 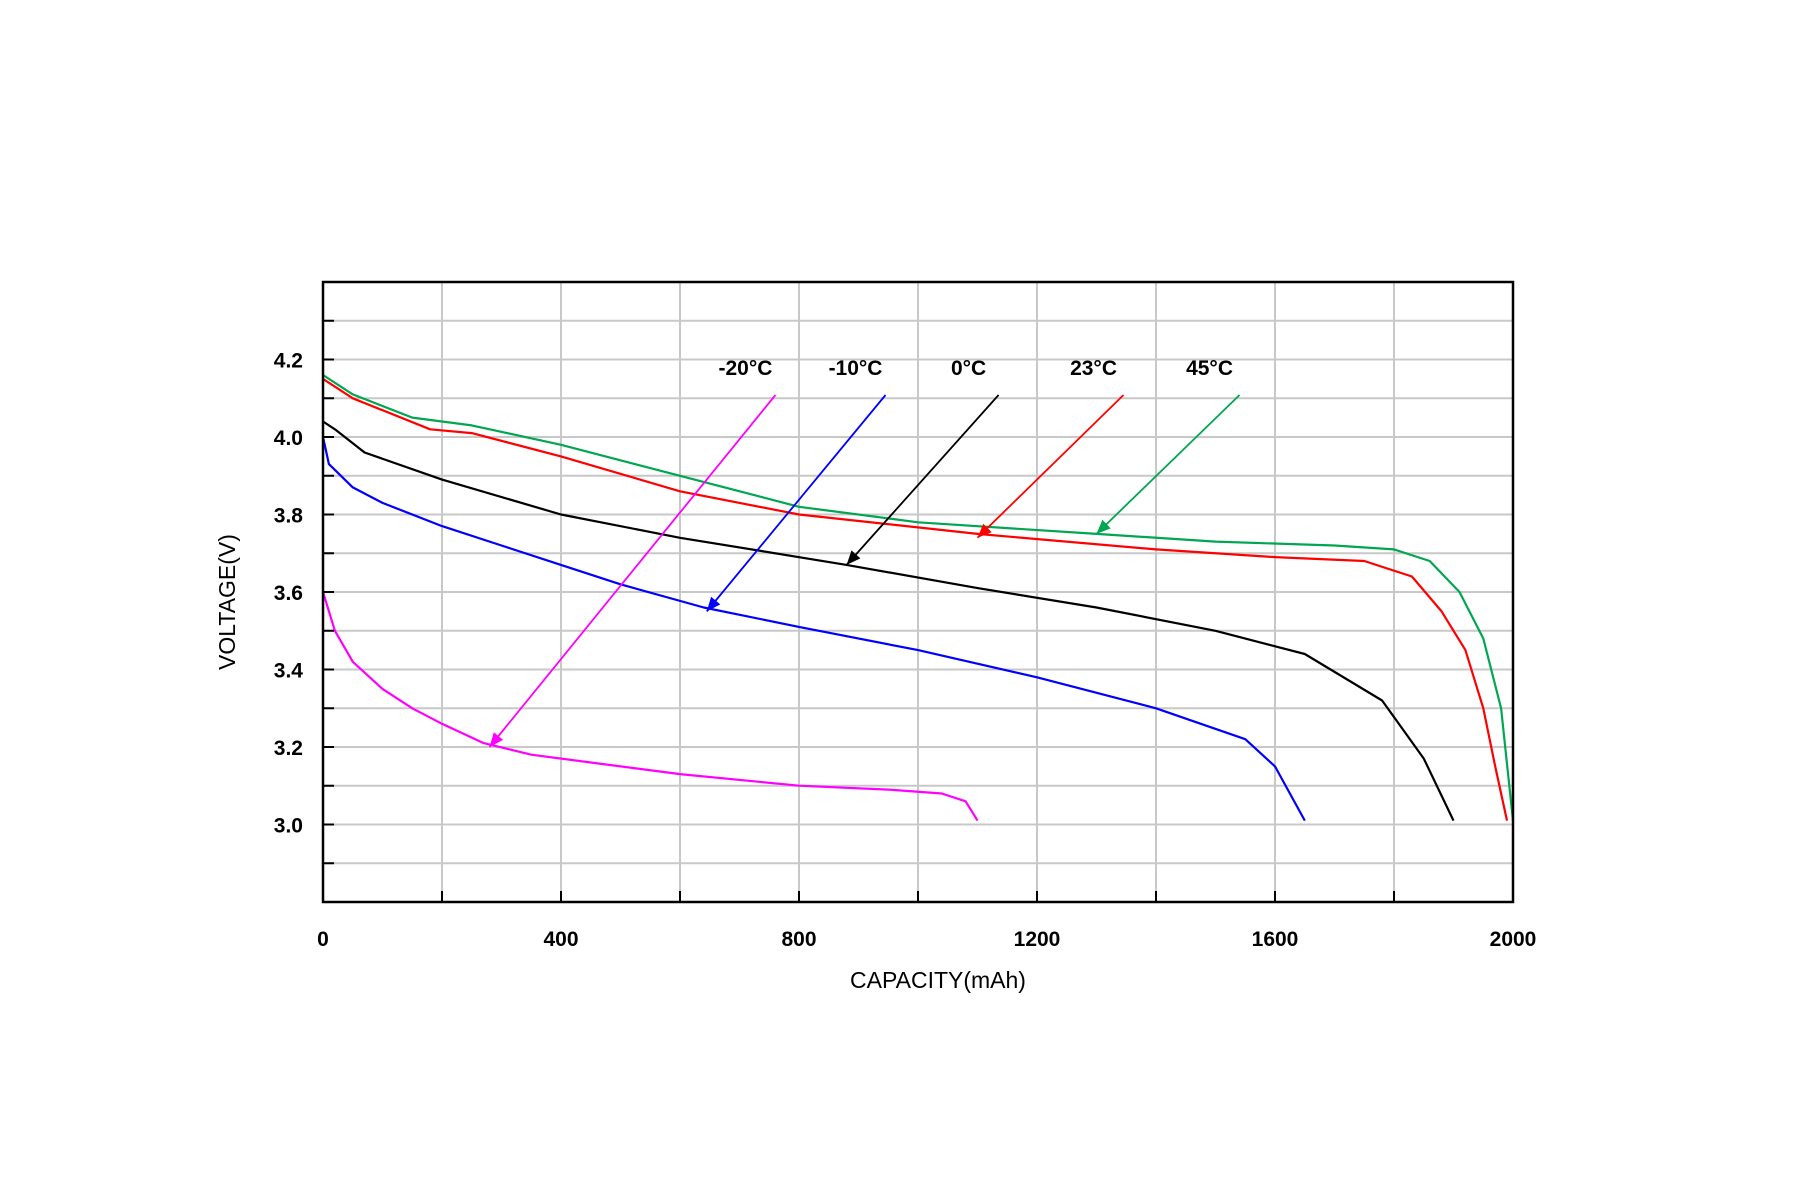 What do you see at coordinates (288, 826) in the screenshot?
I see `y-tick-label: 3.0` at bounding box center [288, 826].